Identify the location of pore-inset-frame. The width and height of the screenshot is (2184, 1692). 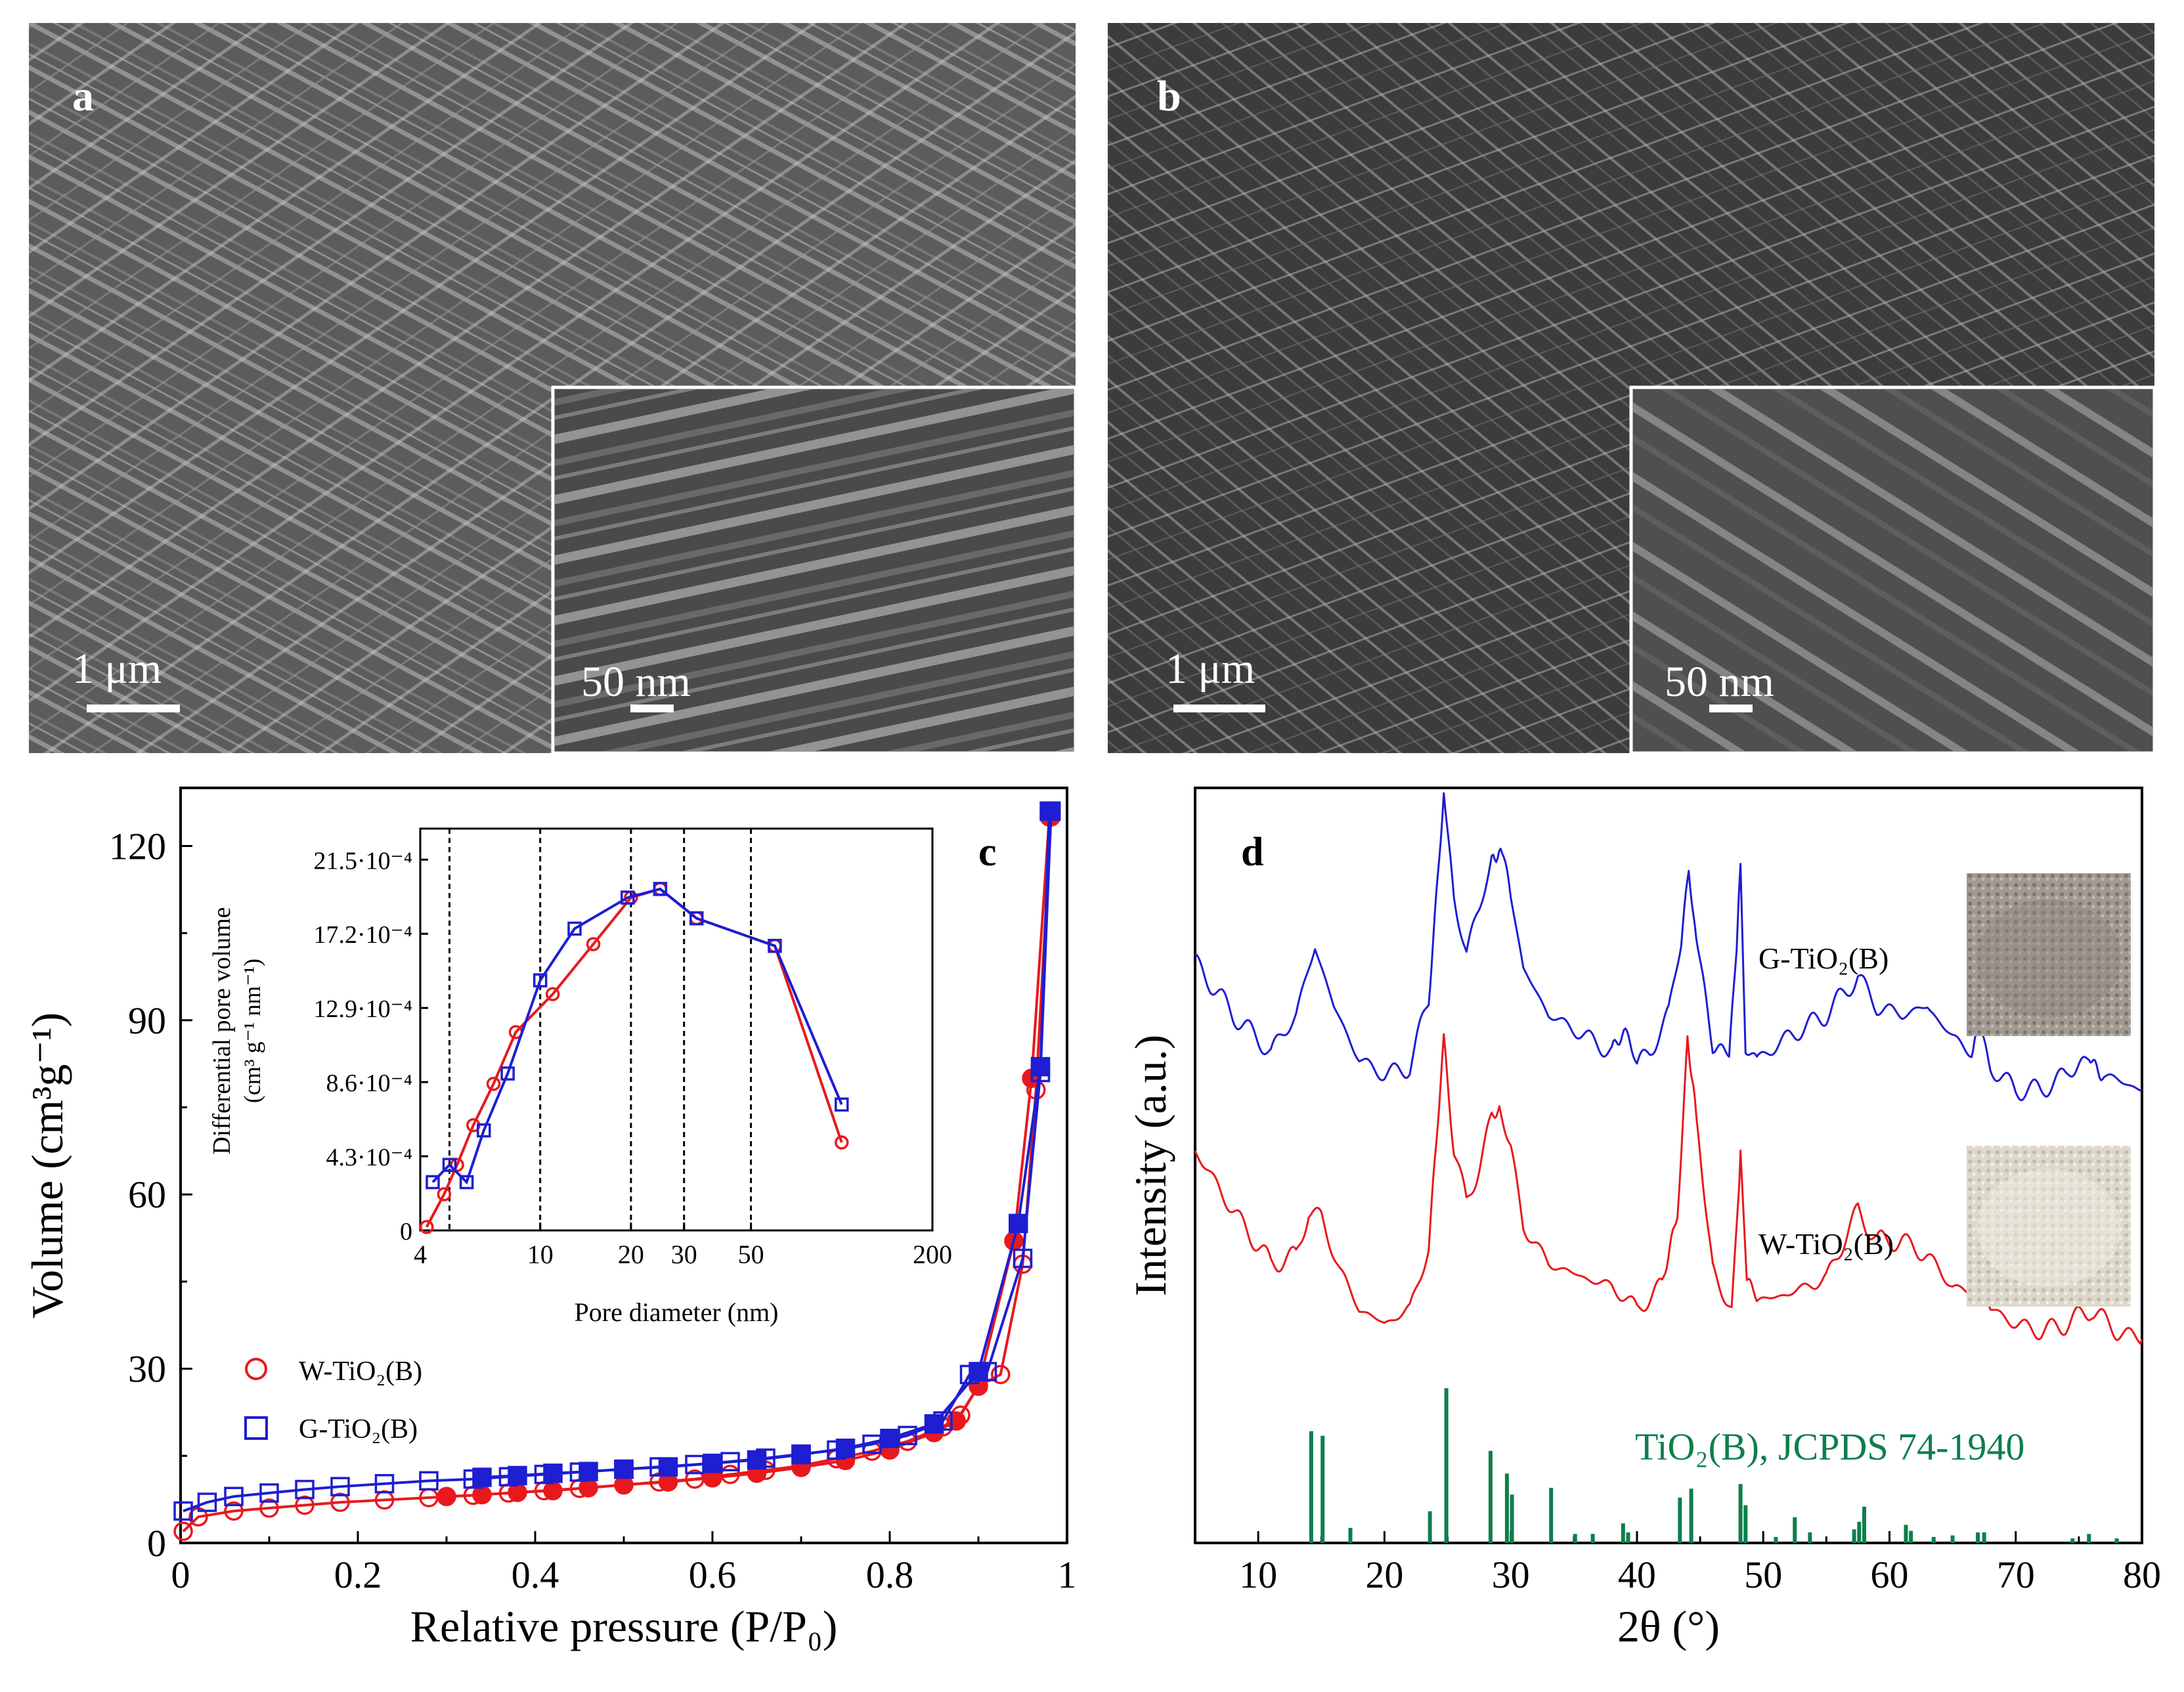
(676, 1029).